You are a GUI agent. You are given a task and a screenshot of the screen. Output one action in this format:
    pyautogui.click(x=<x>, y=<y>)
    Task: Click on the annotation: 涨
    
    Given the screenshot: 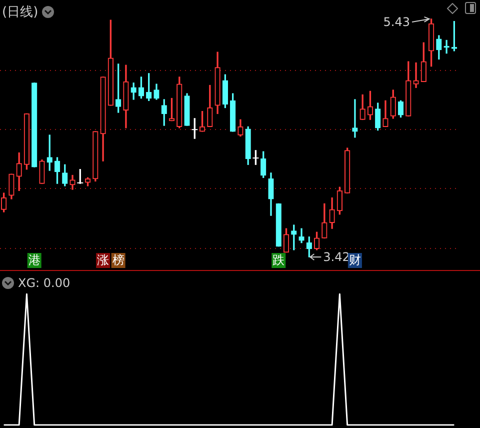 What is the action you would take?
    pyautogui.click(x=103, y=260)
    